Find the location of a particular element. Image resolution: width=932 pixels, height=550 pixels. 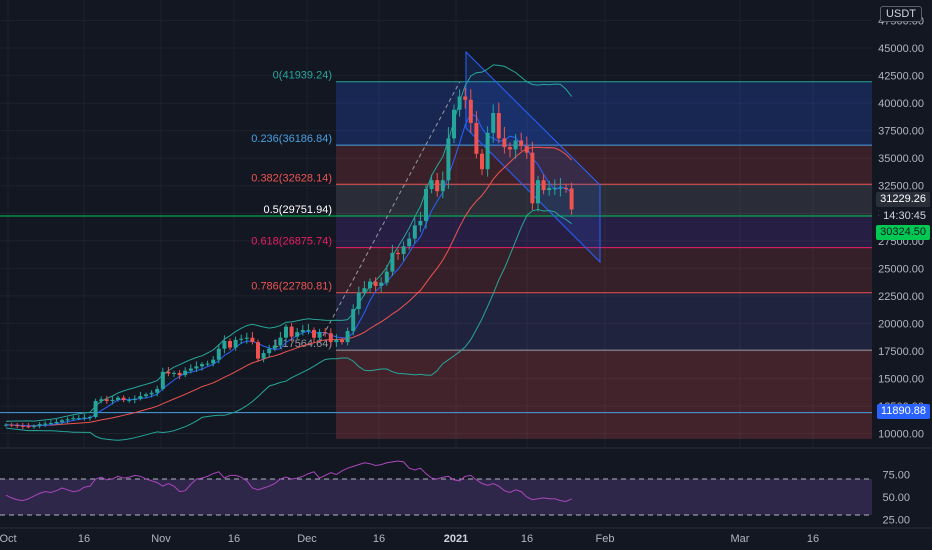

rsi-axis-label: 50.00 is located at coordinates (896, 498).